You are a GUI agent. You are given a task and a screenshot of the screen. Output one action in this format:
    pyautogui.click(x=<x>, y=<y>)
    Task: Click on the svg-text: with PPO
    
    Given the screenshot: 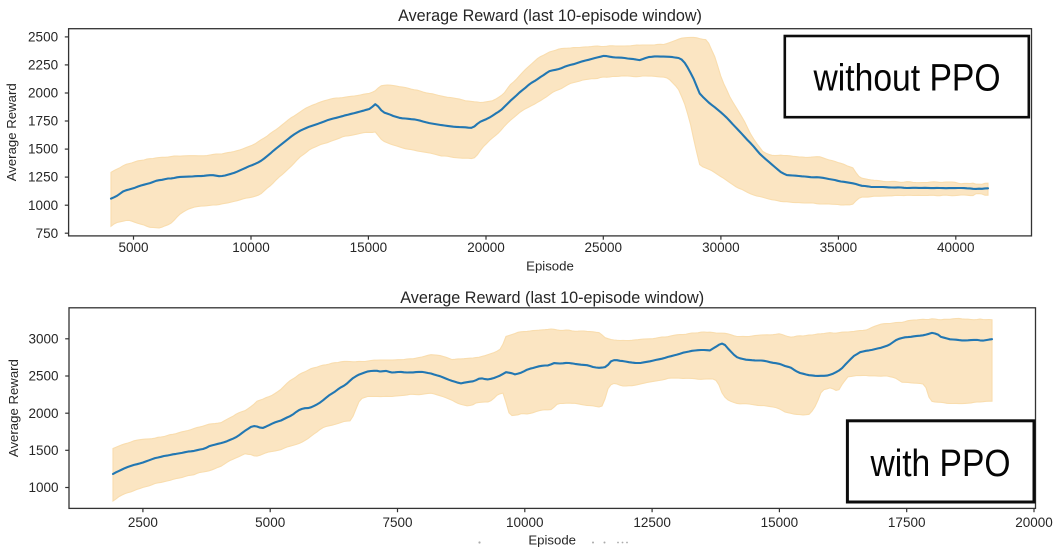 What is the action you would take?
    pyautogui.click(x=940, y=464)
    